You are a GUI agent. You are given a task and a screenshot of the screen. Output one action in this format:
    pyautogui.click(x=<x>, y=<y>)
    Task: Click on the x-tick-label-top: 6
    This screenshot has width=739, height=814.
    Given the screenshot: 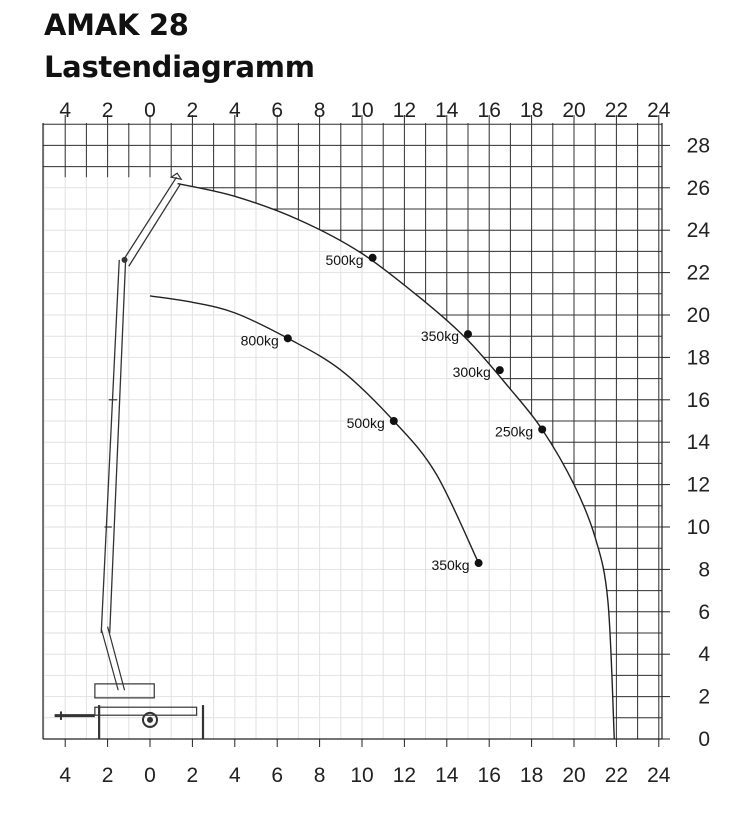 What is the action you would take?
    pyautogui.click(x=277, y=110)
    